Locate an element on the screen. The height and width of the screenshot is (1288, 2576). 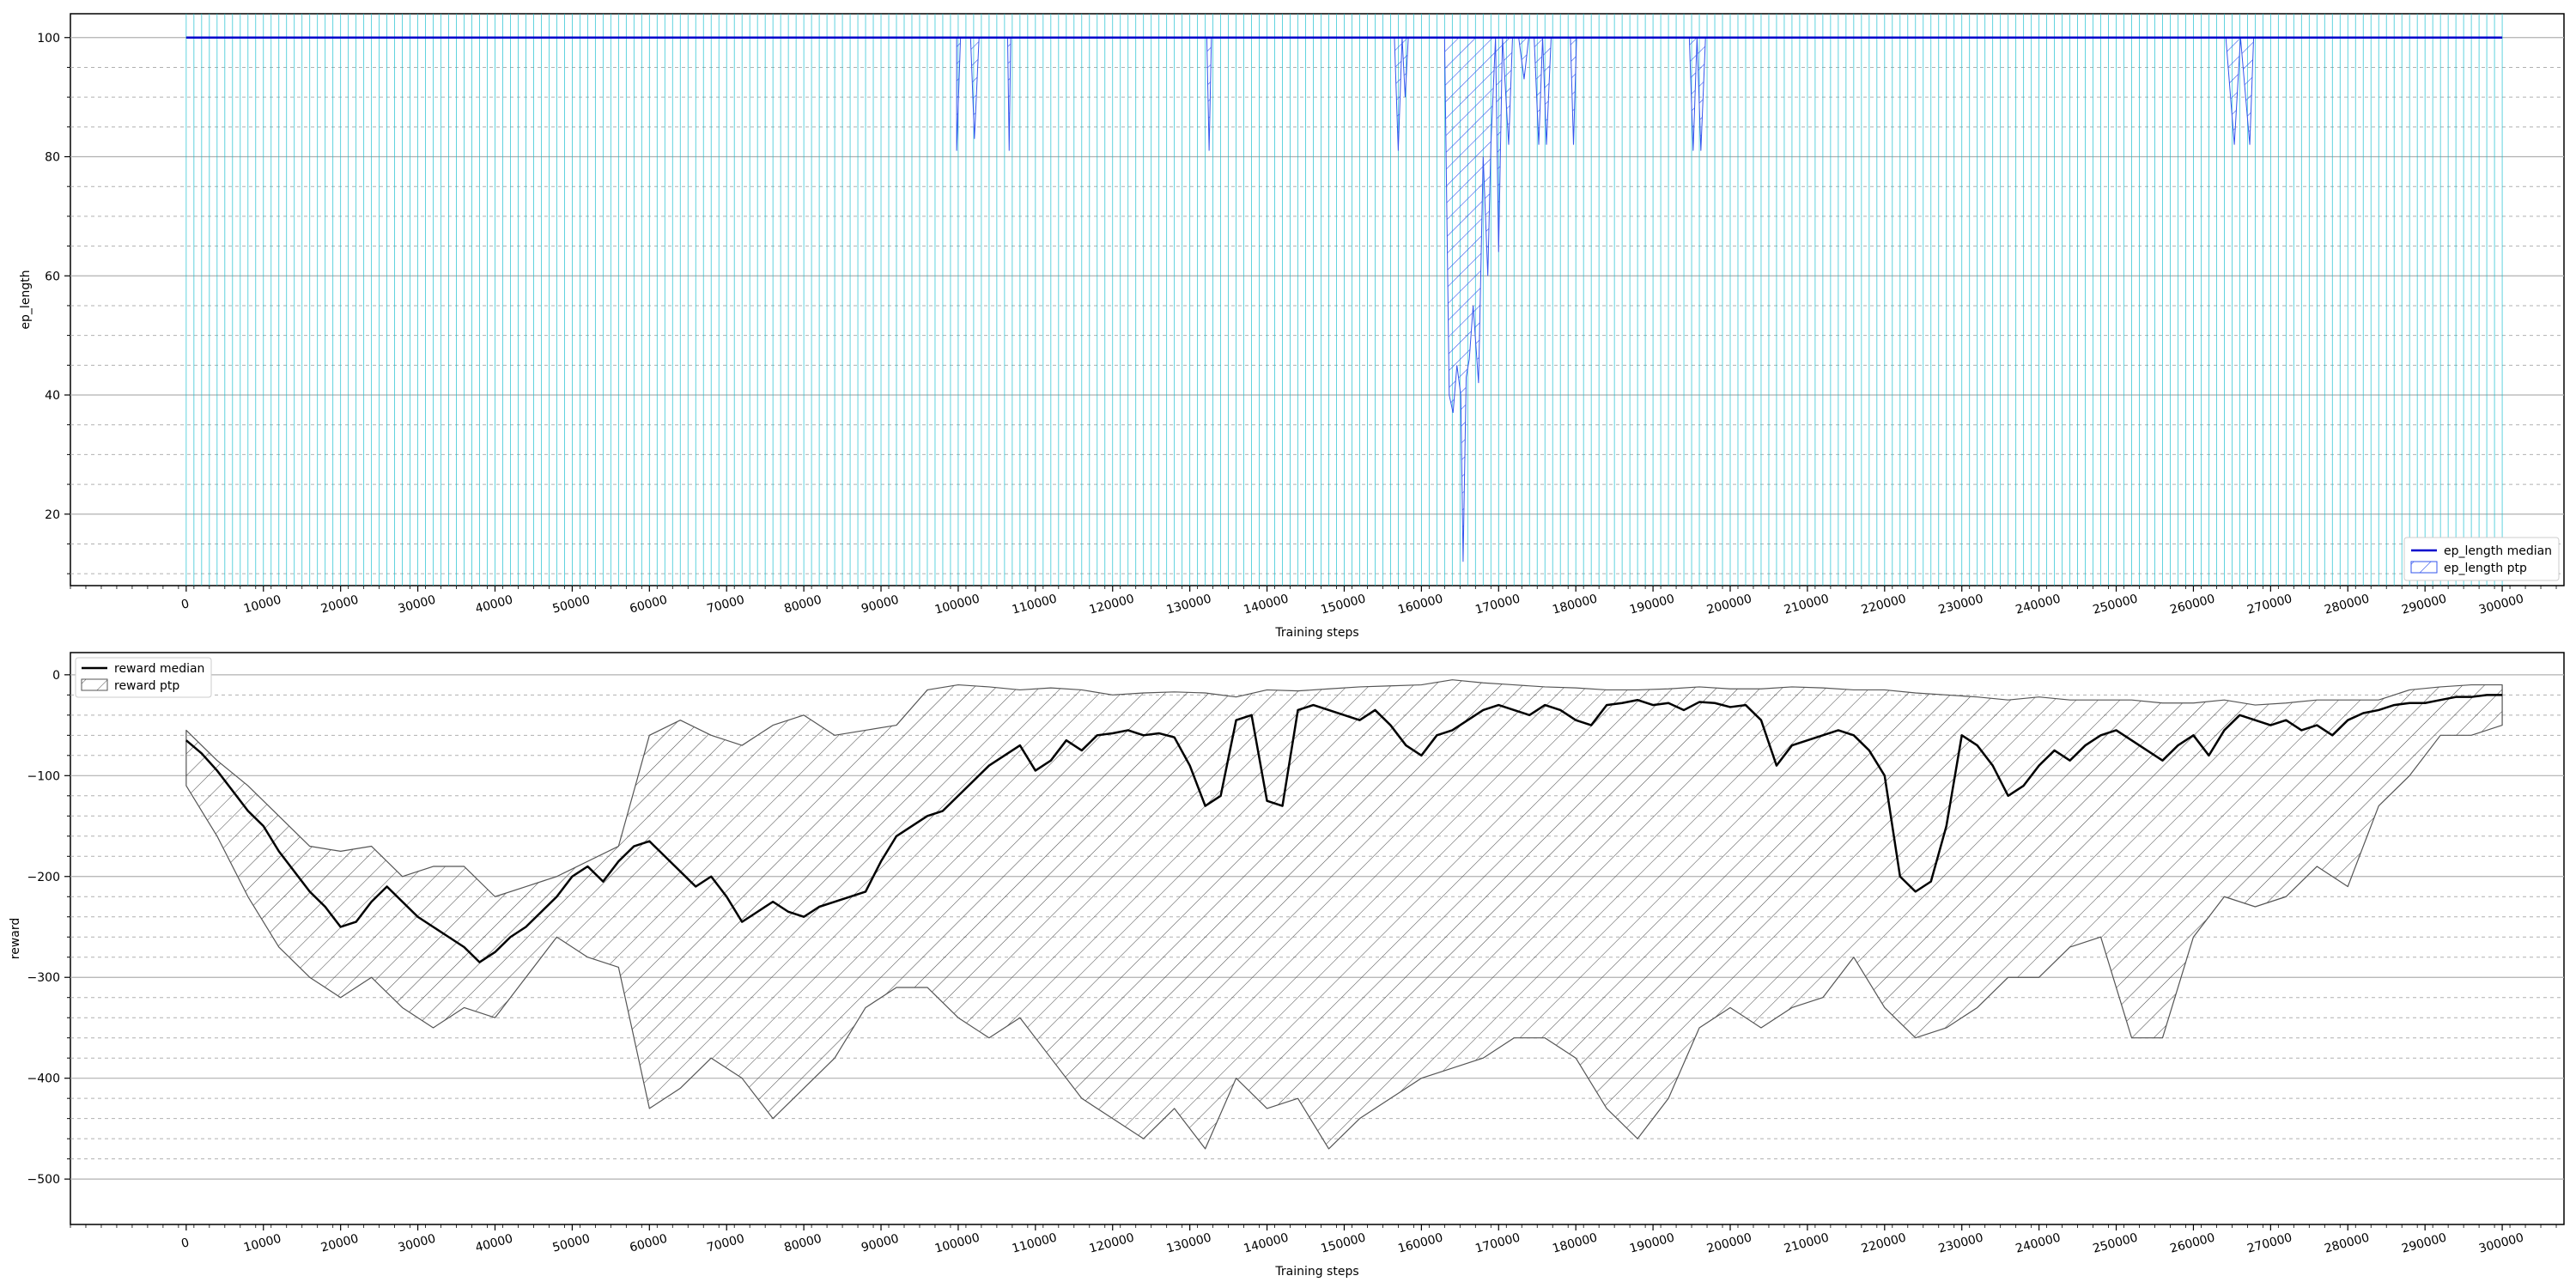
reward-y-tick-label: −500 is located at coordinates (44, 1180).